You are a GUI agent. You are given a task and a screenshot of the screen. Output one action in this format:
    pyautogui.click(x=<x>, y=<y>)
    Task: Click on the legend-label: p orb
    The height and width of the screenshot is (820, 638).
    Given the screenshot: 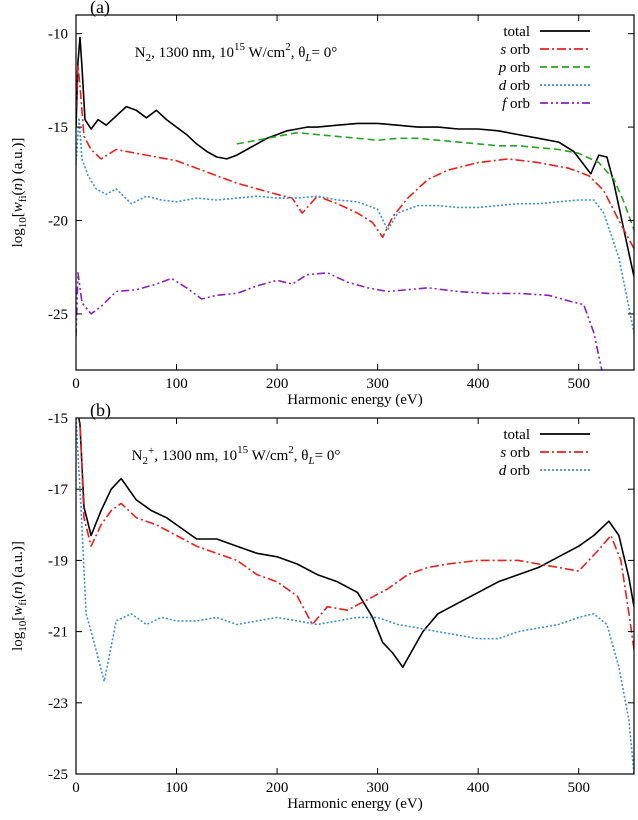 What is the action you would take?
    pyautogui.click(x=514, y=68)
    